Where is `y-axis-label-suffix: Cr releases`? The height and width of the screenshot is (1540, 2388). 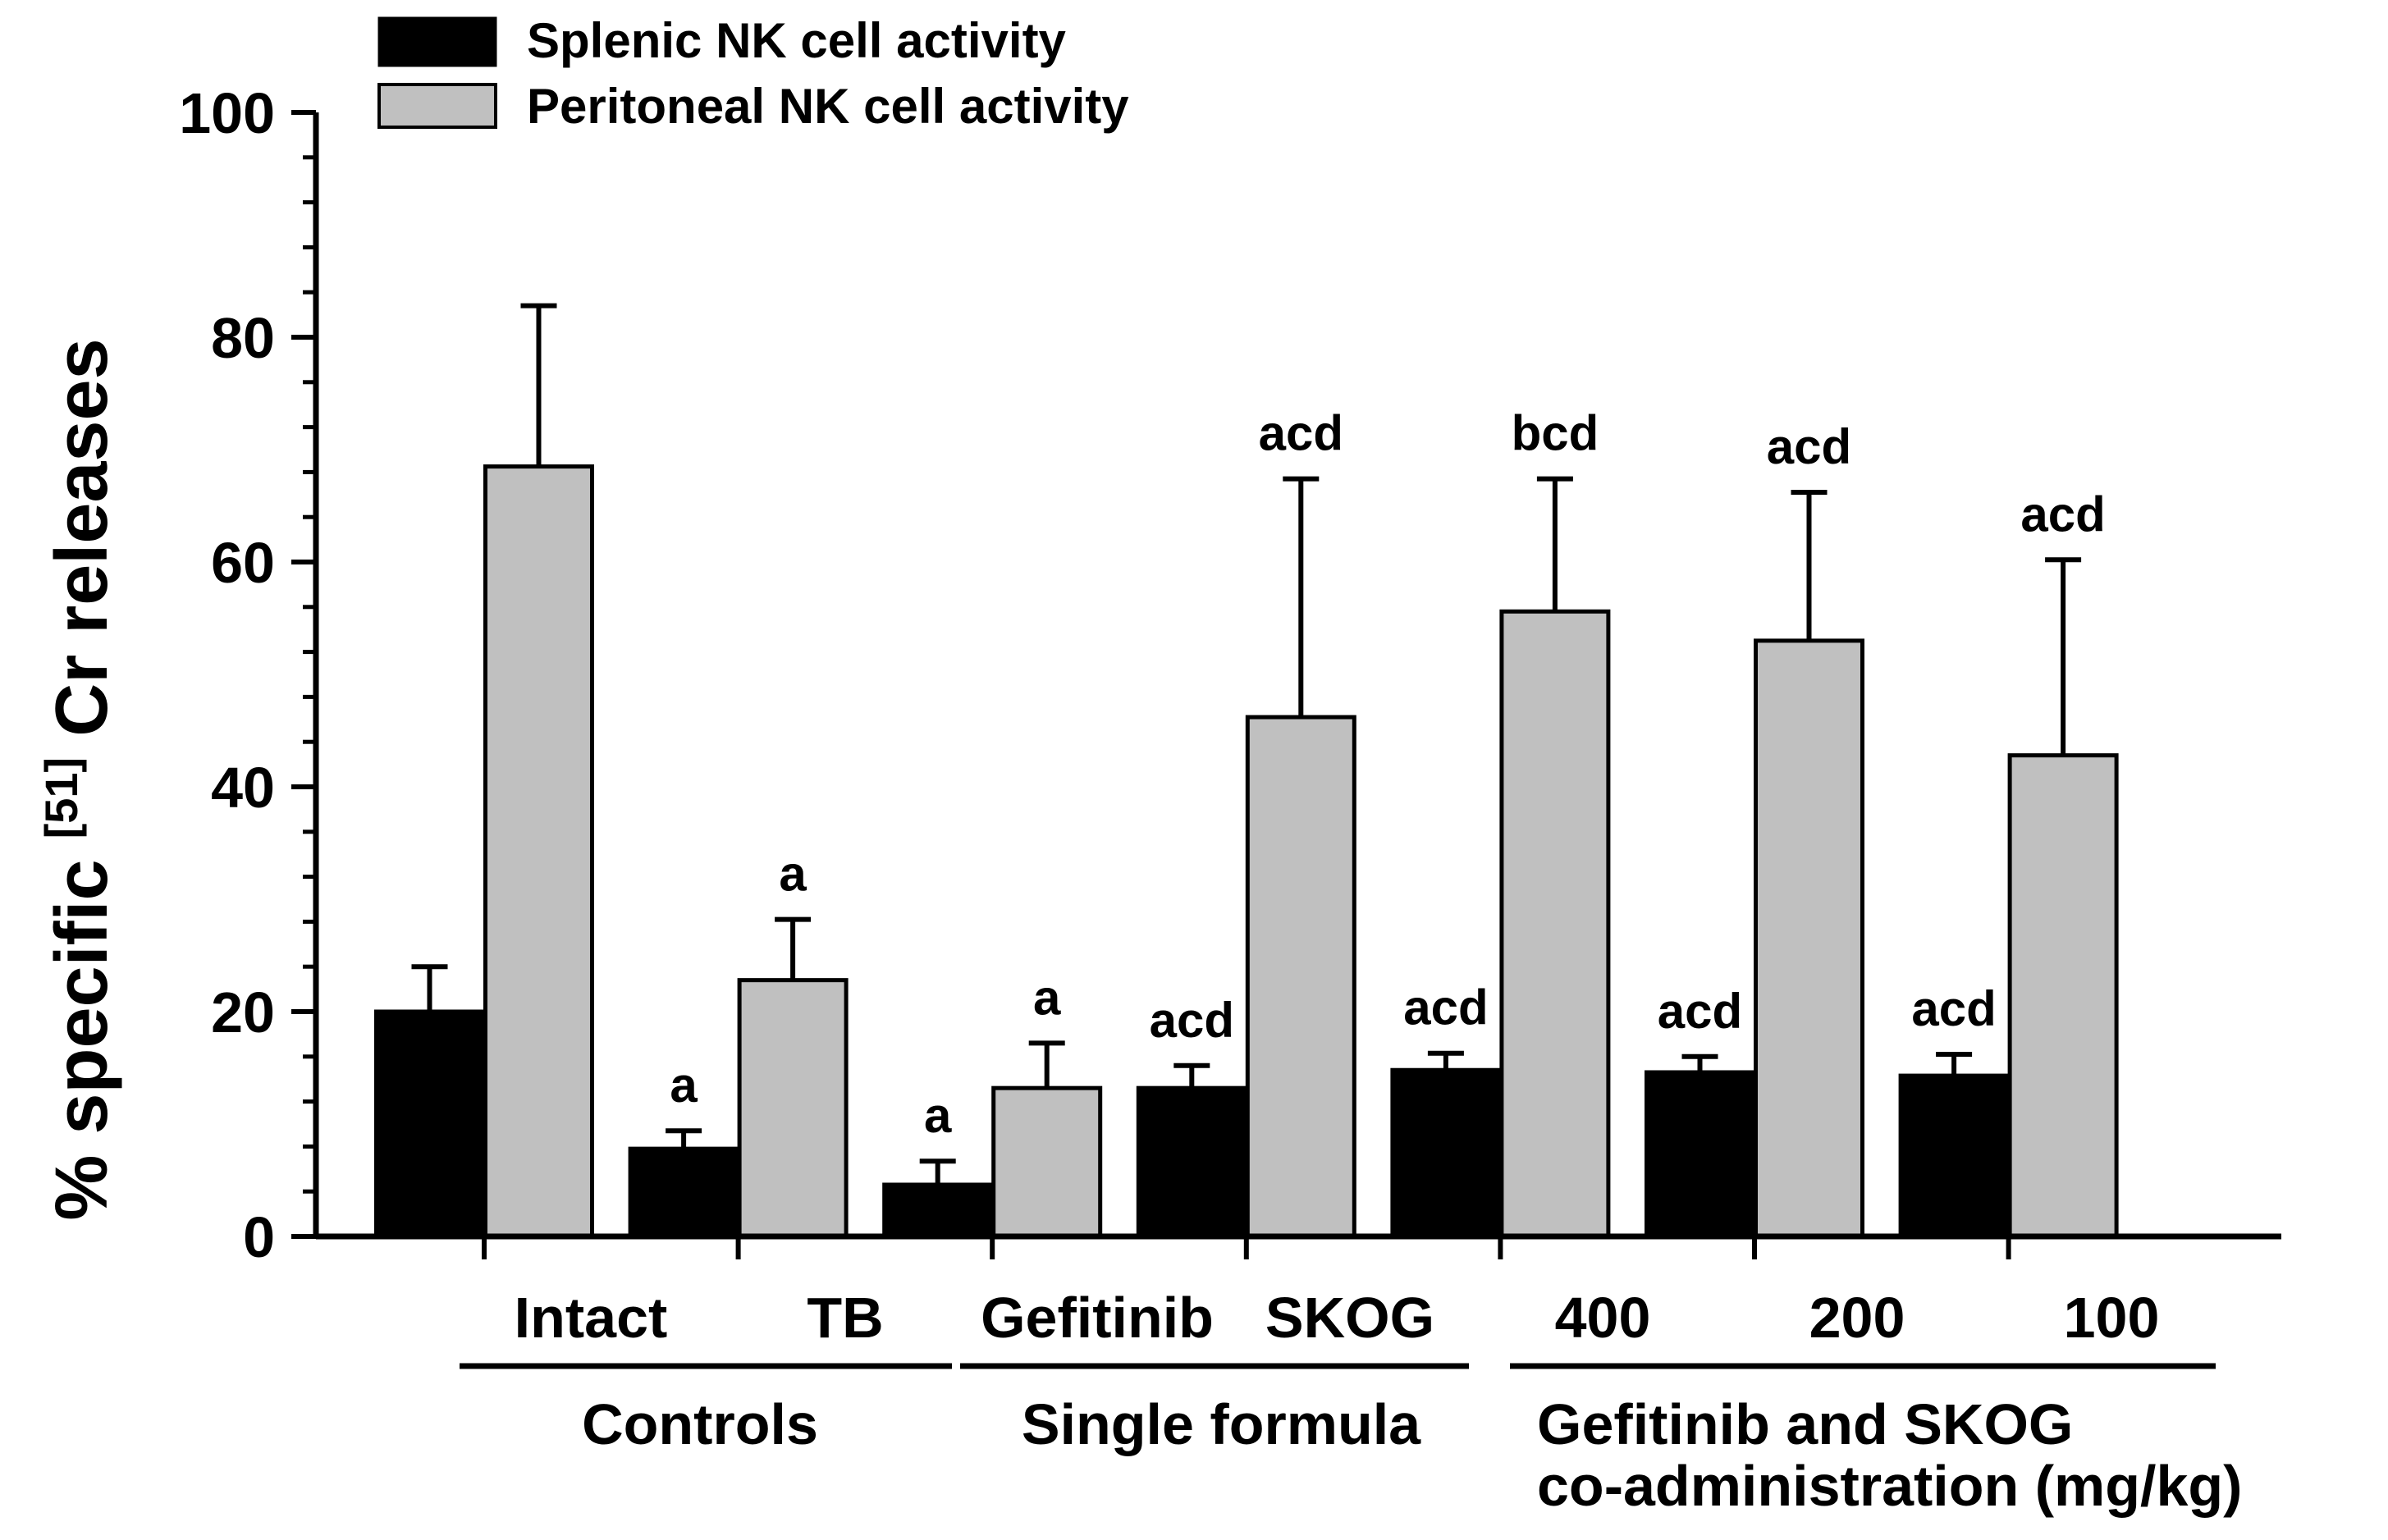
y-axis-label-suffix: Cr releases is located at coordinates (82, 547).